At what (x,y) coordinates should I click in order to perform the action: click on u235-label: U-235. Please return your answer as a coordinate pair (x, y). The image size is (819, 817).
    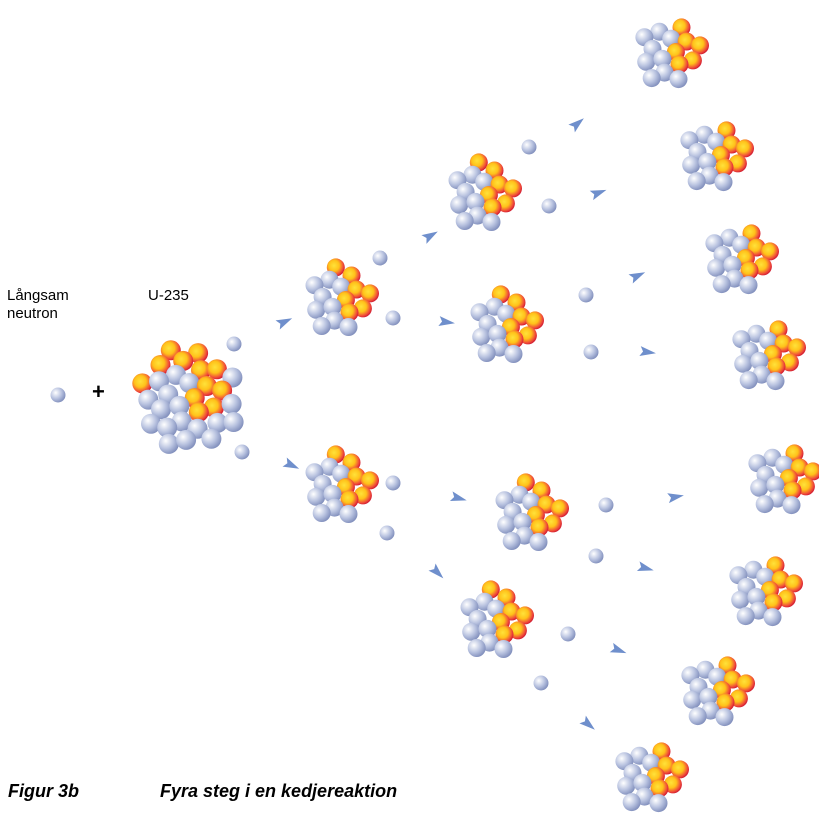
    Looking at the image, I should click on (168, 295).